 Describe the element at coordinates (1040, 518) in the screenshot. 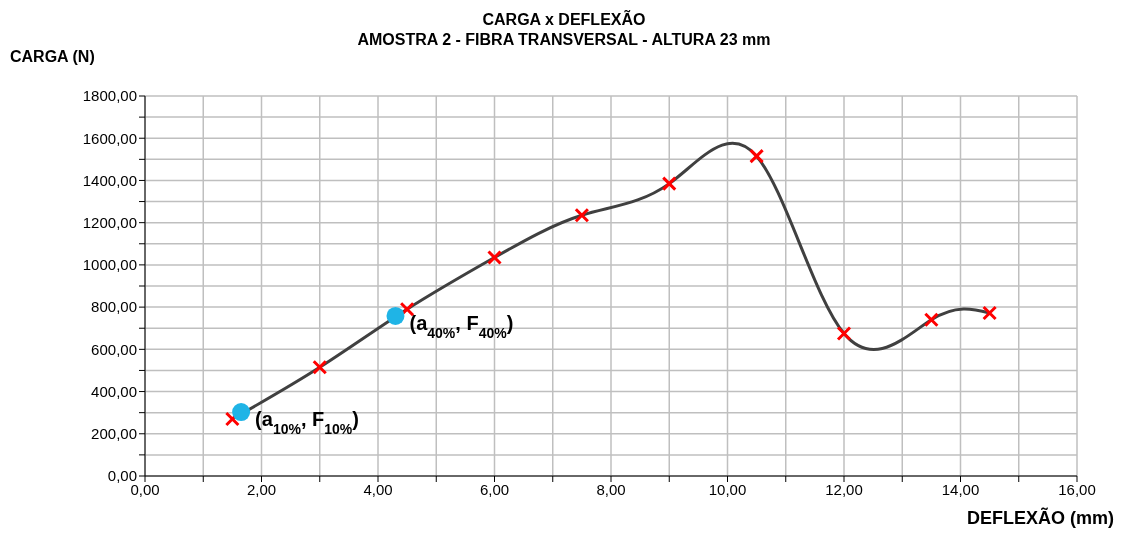

I see `x-axis-title: DEFLEXÃO (mm)` at that location.